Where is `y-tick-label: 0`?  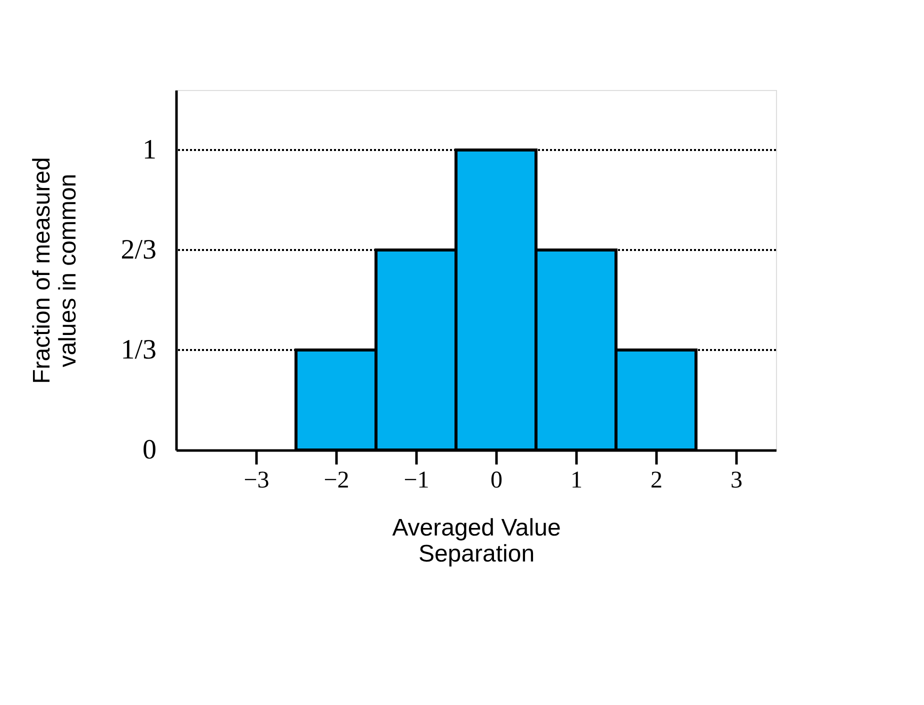
y-tick-label: 0 is located at coordinates (149, 450).